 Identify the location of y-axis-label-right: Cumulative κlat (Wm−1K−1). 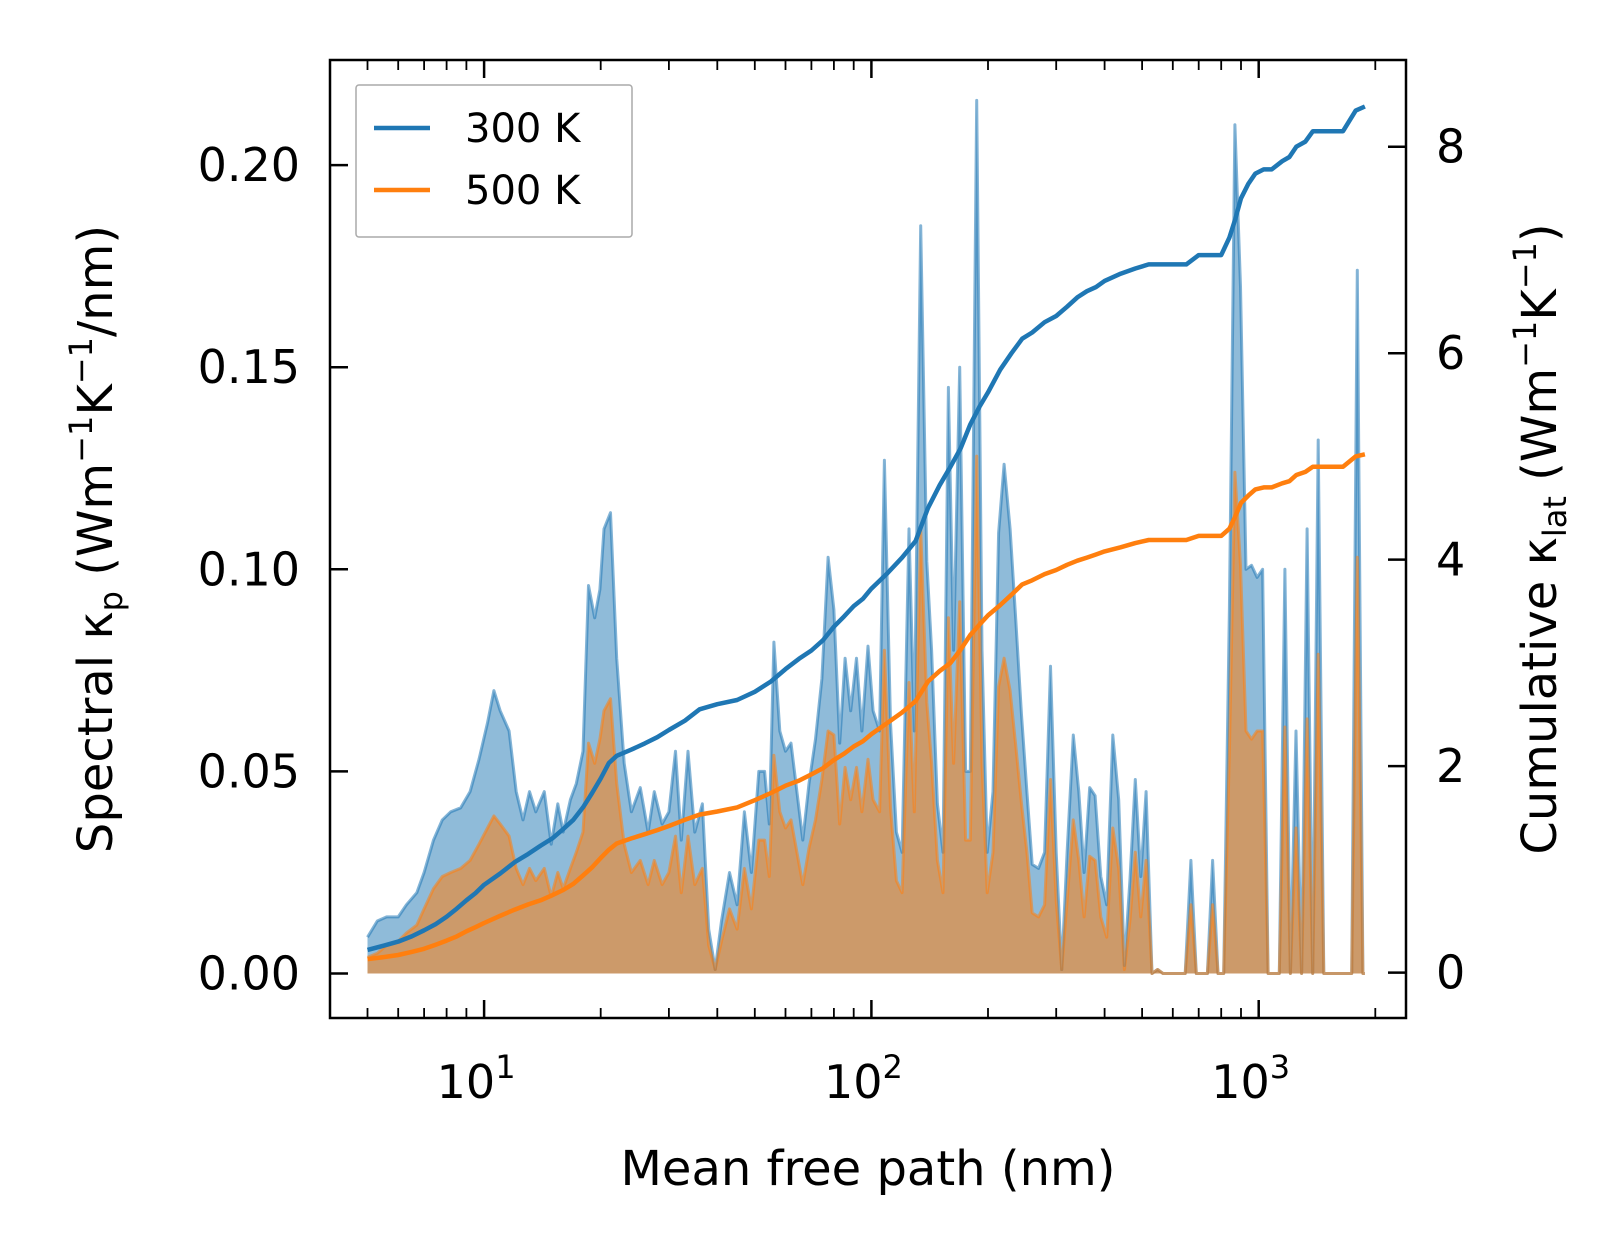
(1540, 538).